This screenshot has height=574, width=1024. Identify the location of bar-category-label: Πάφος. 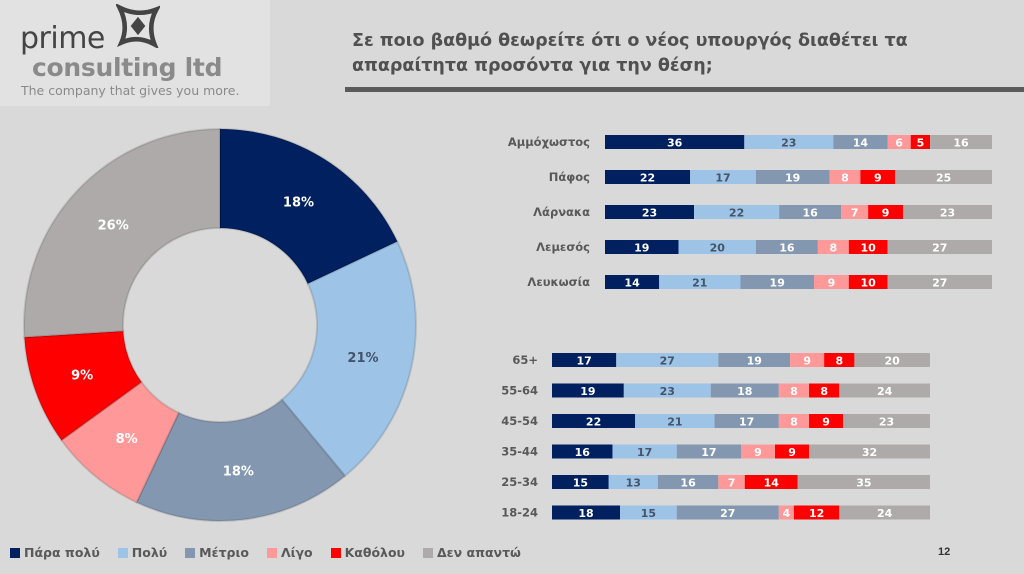
(569, 177).